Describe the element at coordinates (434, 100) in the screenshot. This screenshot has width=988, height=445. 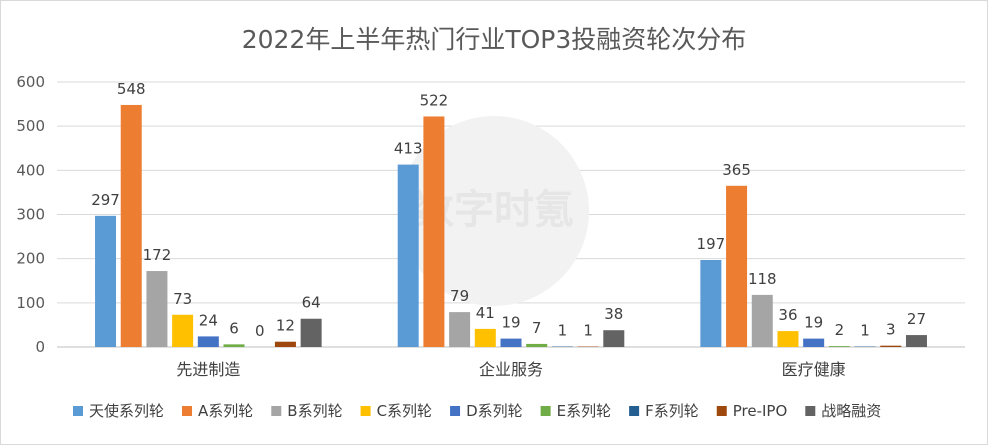
I see `data-label: 522` at that location.